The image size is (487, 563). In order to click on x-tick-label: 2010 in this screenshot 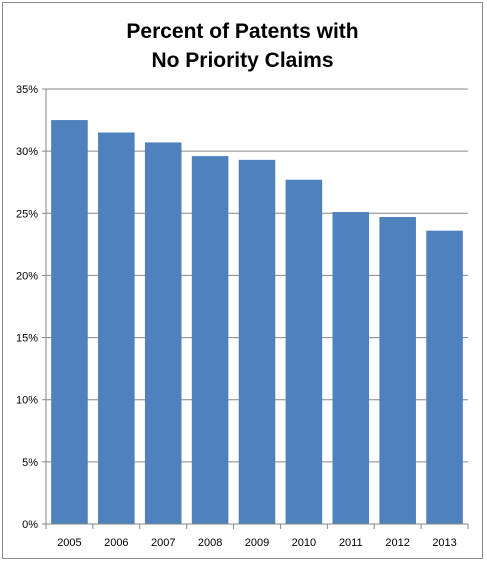, I will do `click(304, 543)`.